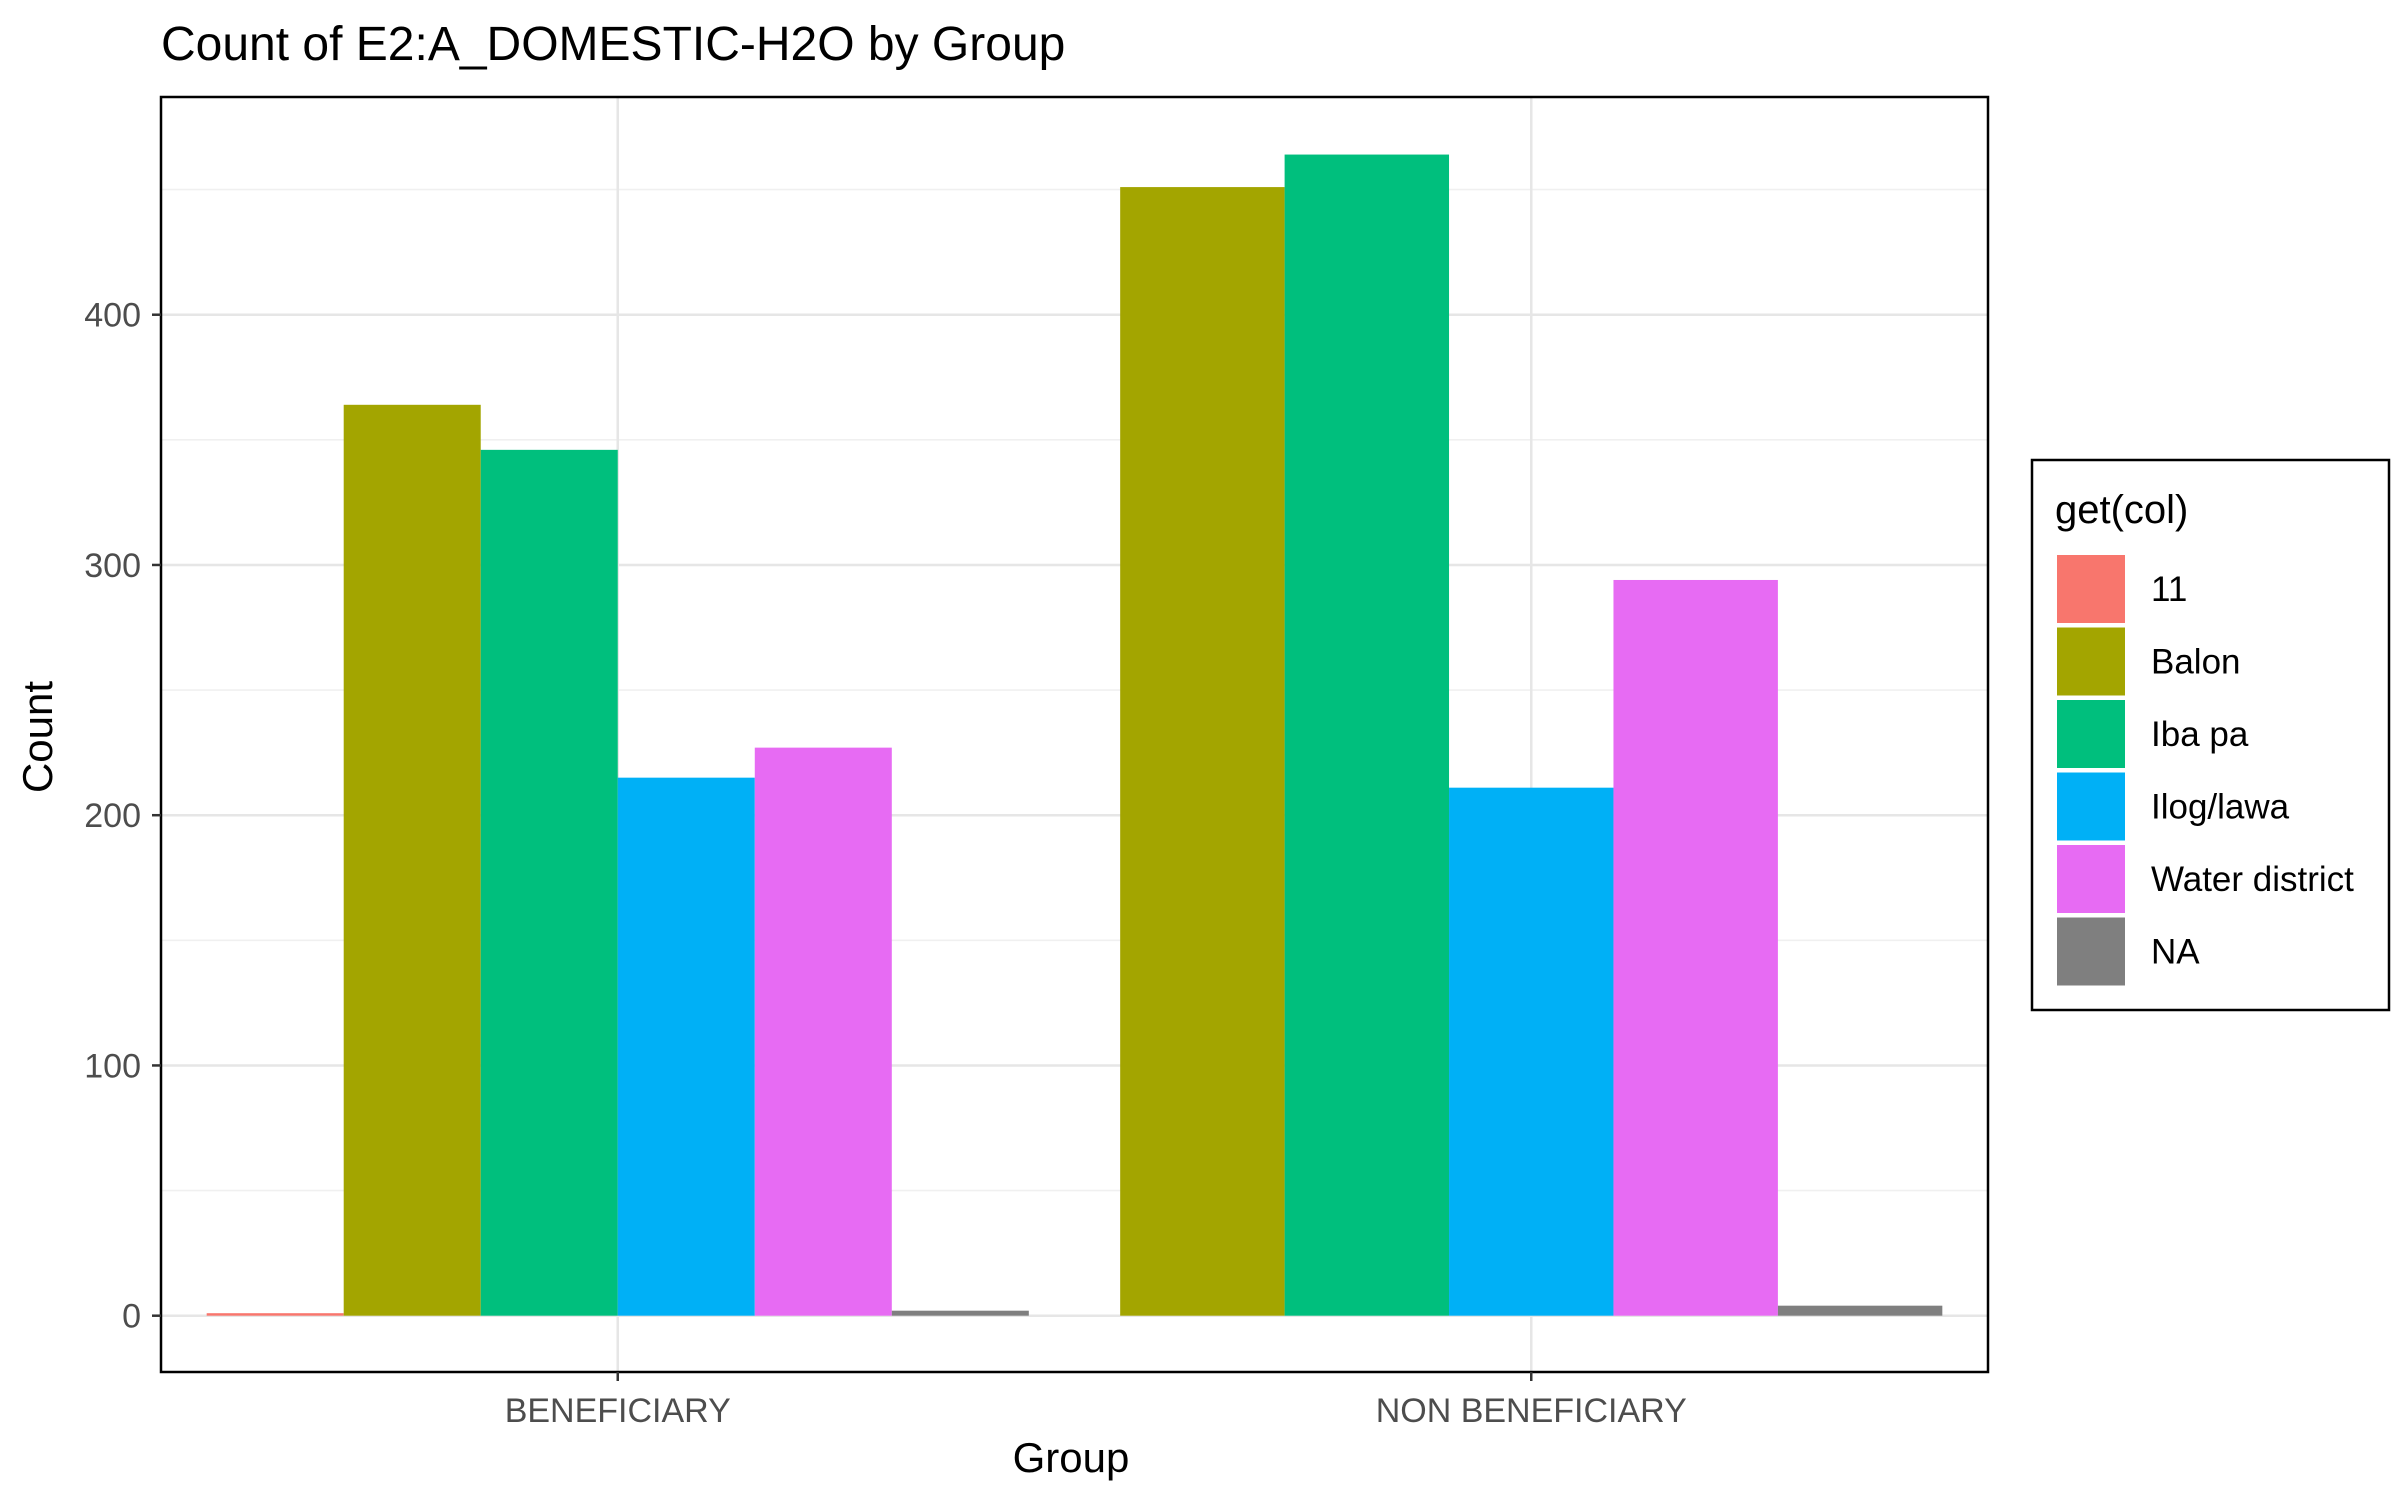 The image size is (2400, 1505). I want to click on y-axis-label: Count, so click(37, 737).